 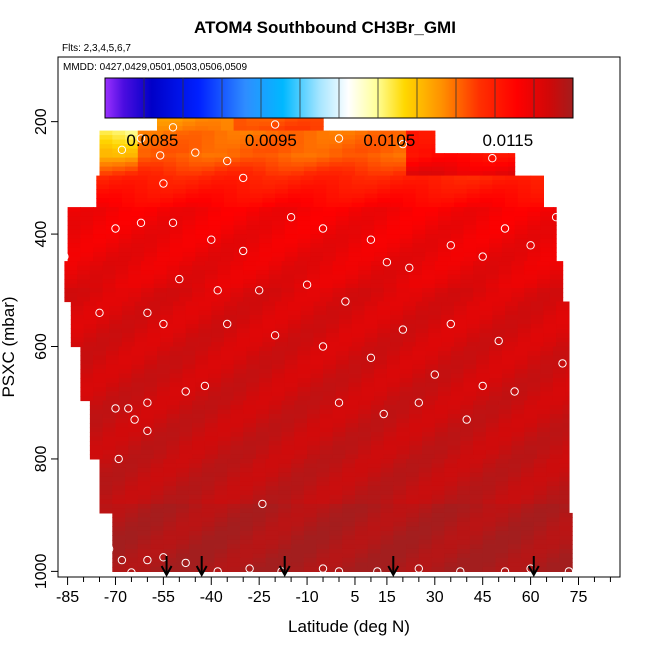 What do you see at coordinates (115, 597) in the screenshot?
I see `x-tick-label: -70` at bounding box center [115, 597].